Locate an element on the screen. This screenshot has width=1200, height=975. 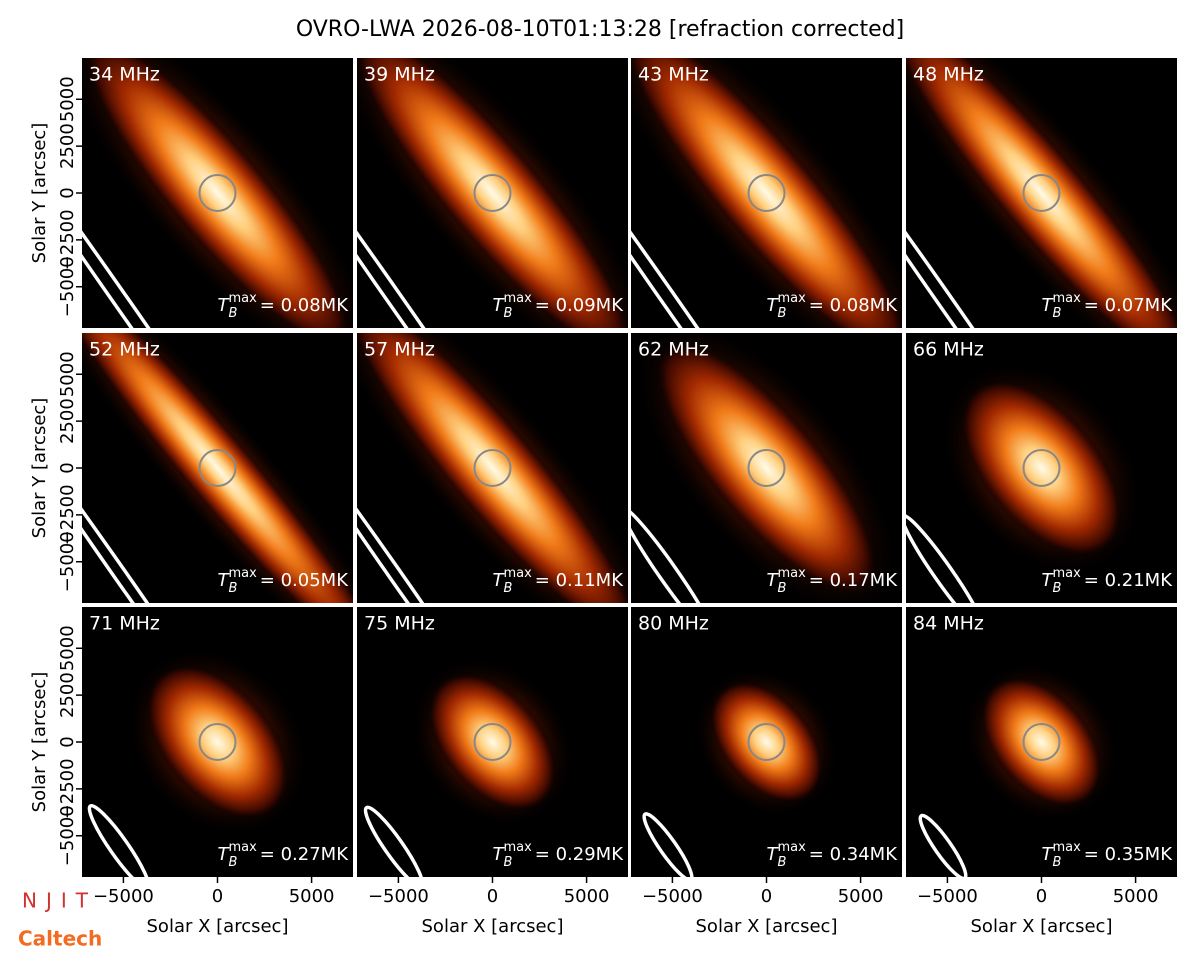
frequency-label: 80 MHz is located at coordinates (673, 624).